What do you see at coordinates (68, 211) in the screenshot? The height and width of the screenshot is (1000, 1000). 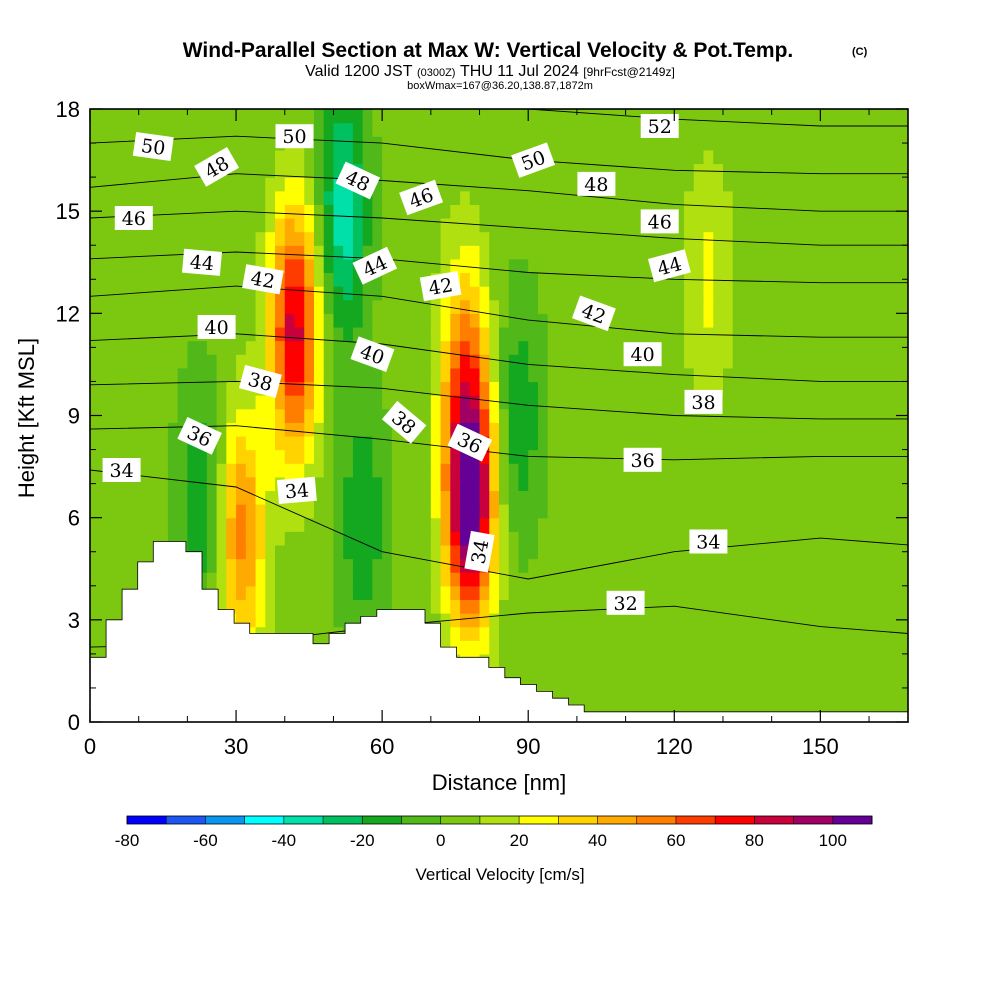 I see `y-tick-label: 15` at bounding box center [68, 211].